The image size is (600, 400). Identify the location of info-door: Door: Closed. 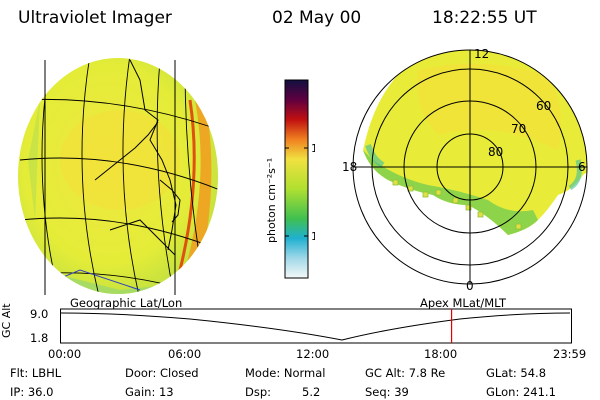
(162, 373).